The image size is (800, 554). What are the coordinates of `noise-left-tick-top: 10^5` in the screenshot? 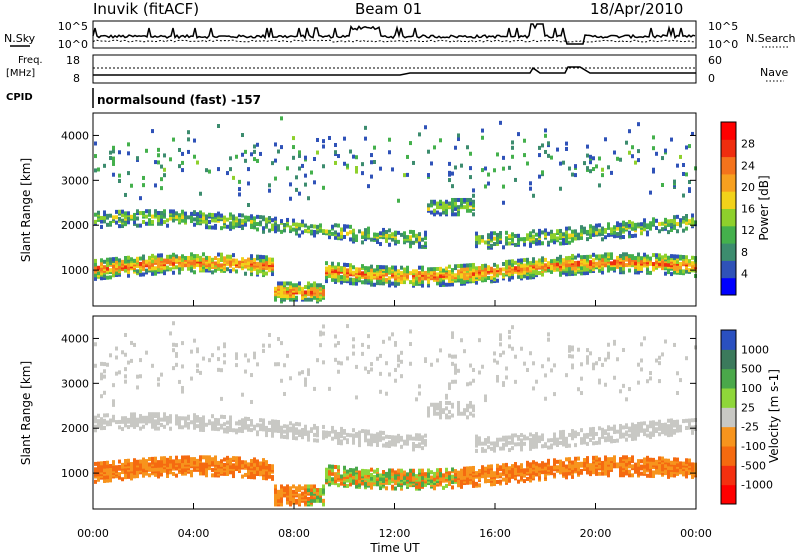 It's located at (73, 26).